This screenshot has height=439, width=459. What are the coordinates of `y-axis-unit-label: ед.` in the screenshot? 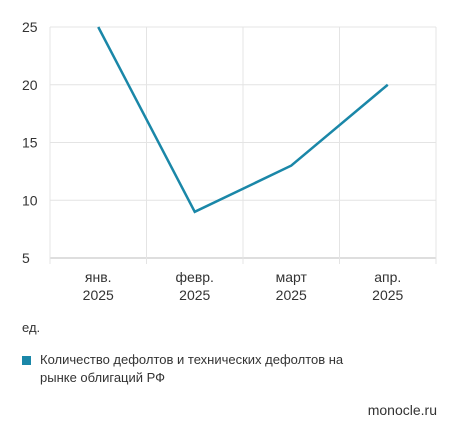 It's located at (31, 327).